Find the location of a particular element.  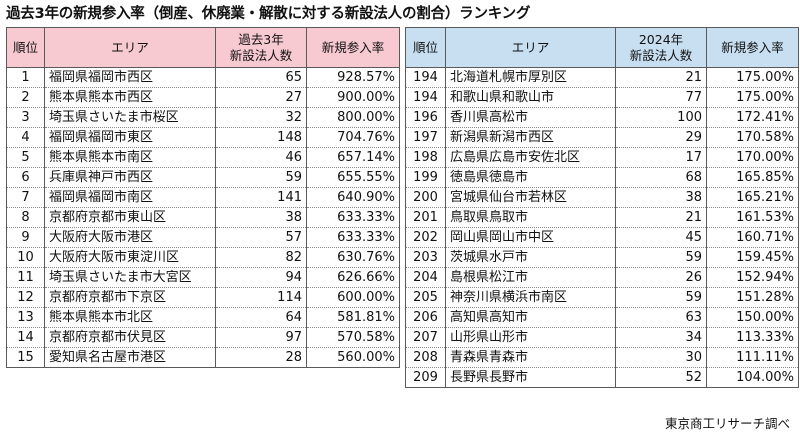

rank-cell: 204 is located at coordinates (425, 277).